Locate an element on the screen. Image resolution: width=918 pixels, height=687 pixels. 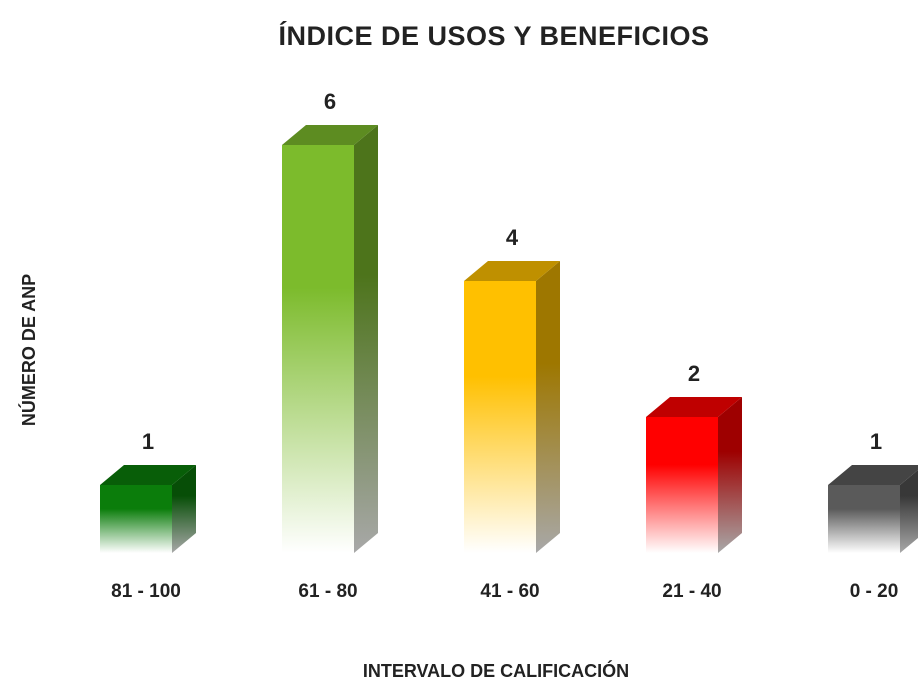
x-tick-label: 81 - 100 is located at coordinates (146, 591).